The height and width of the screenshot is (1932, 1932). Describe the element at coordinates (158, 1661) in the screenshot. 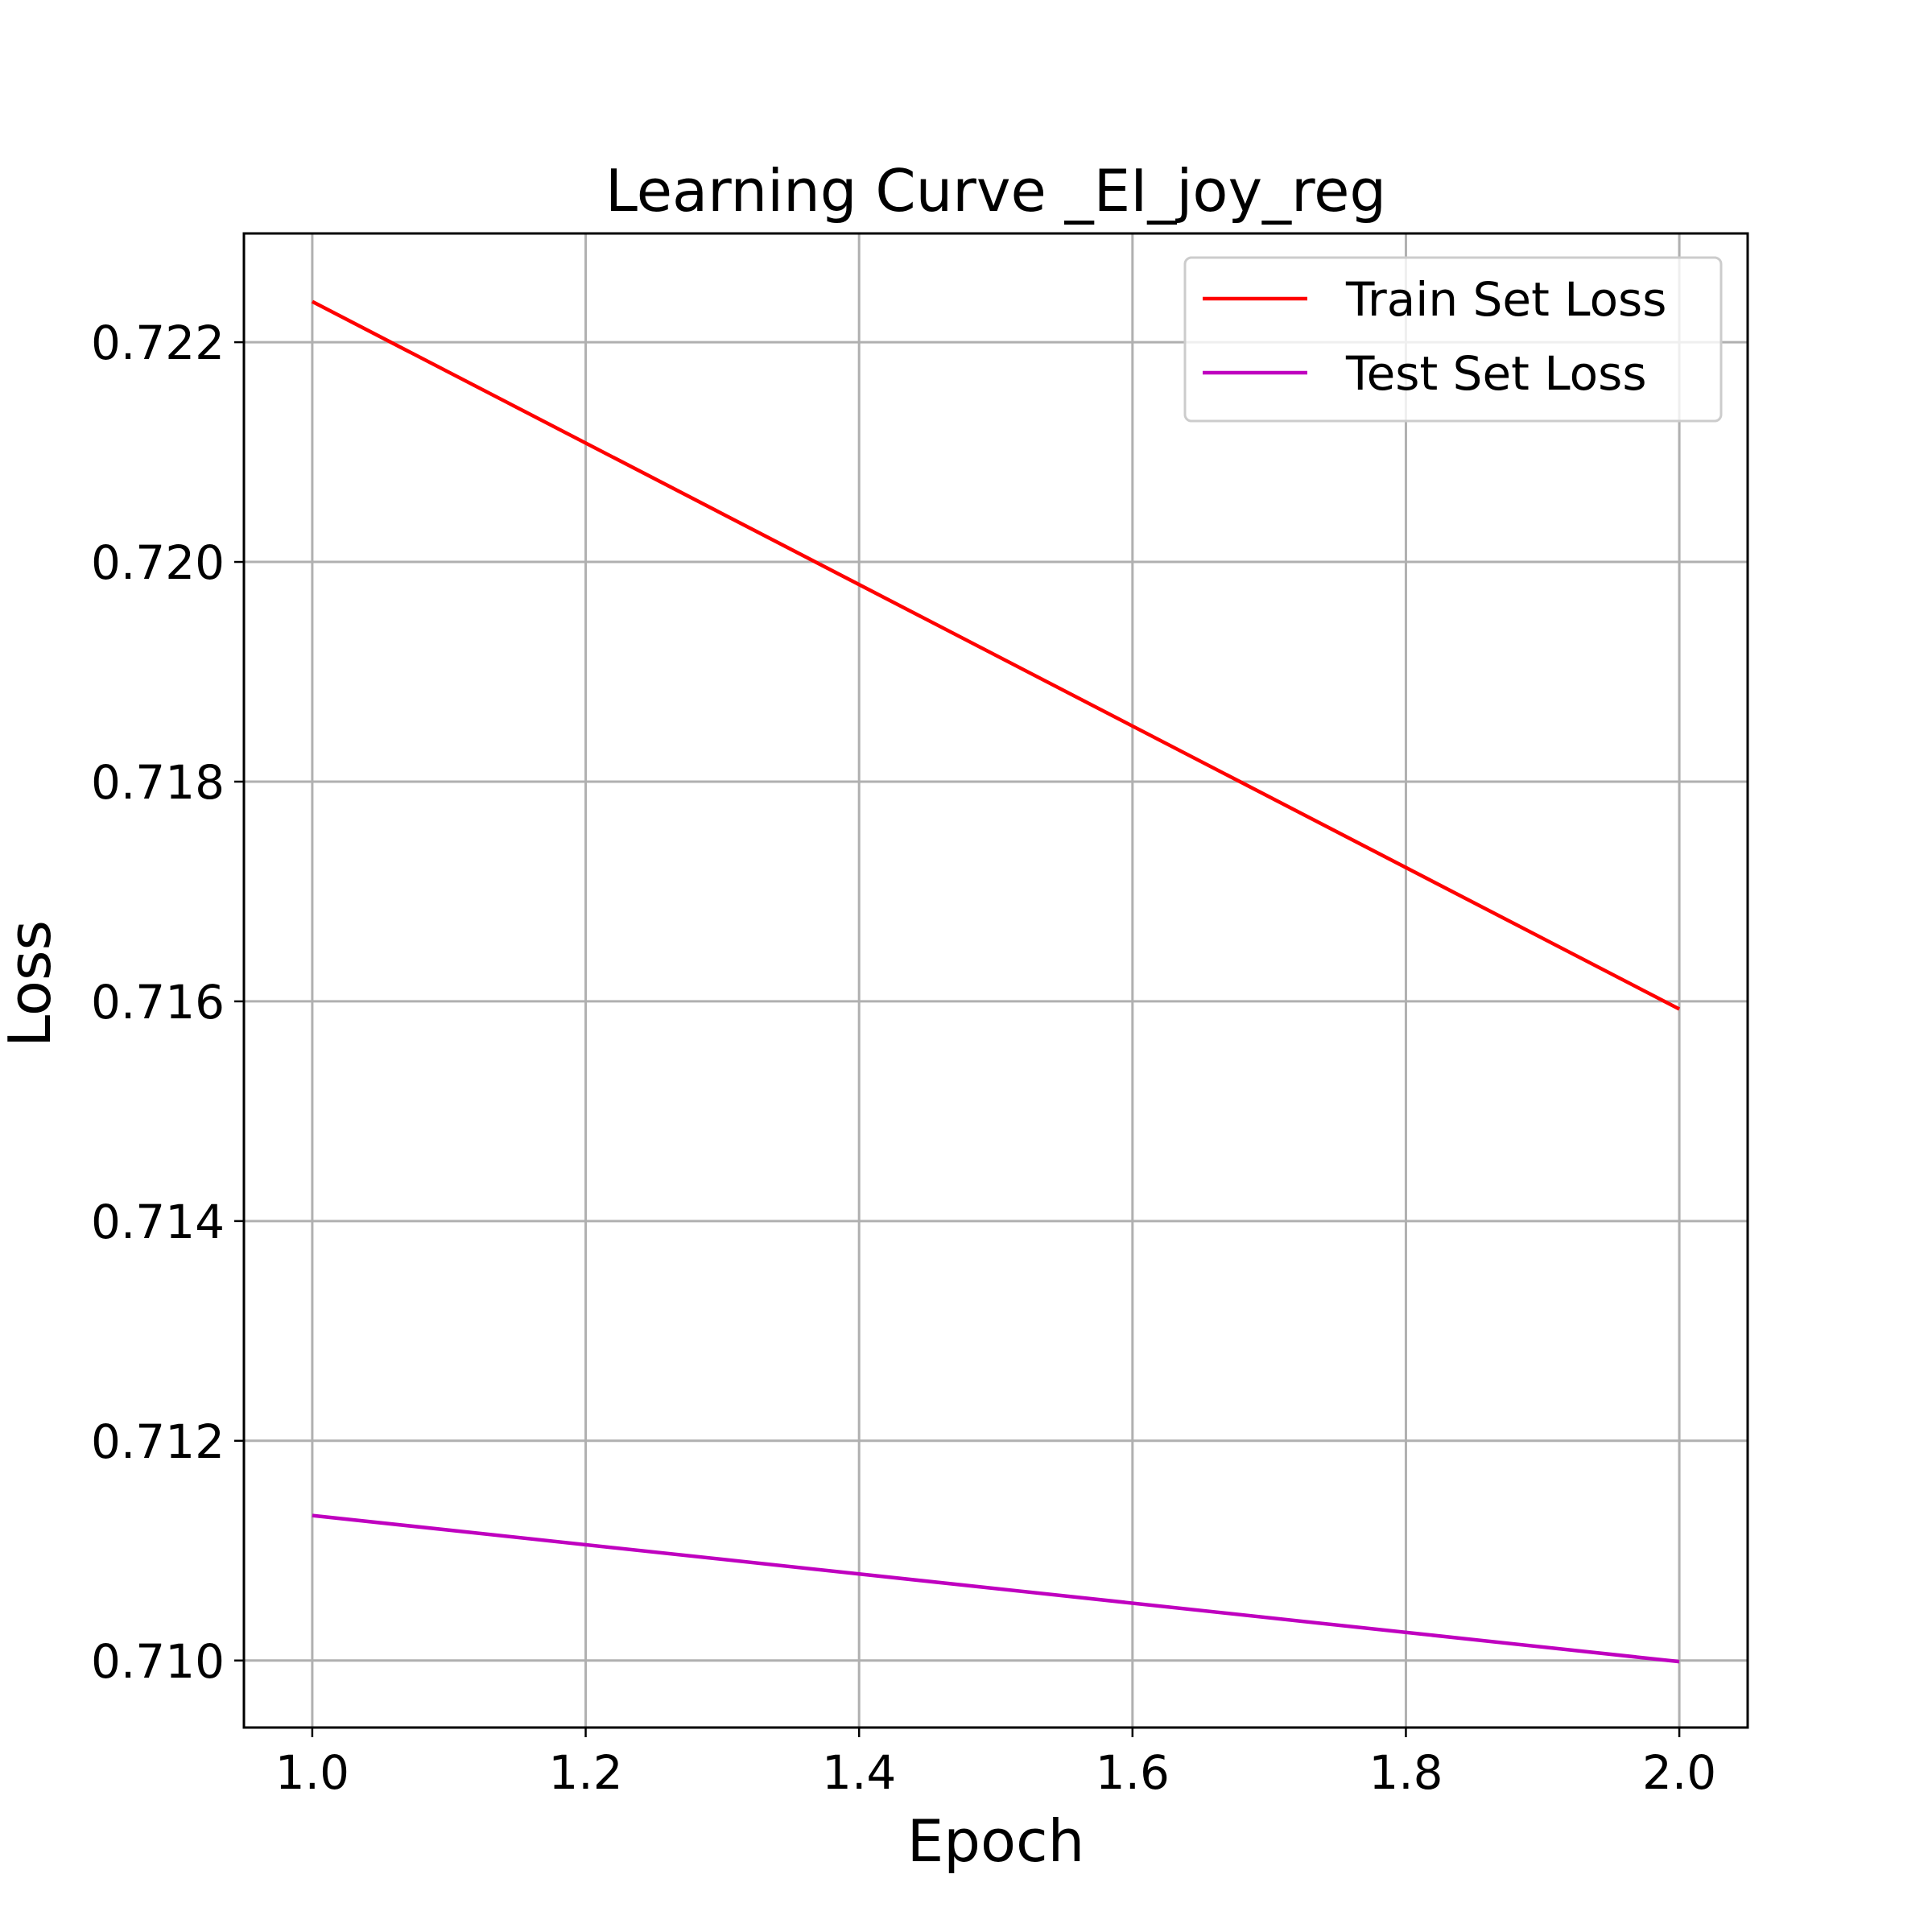

I see `y-tick-label: 0.710` at that location.